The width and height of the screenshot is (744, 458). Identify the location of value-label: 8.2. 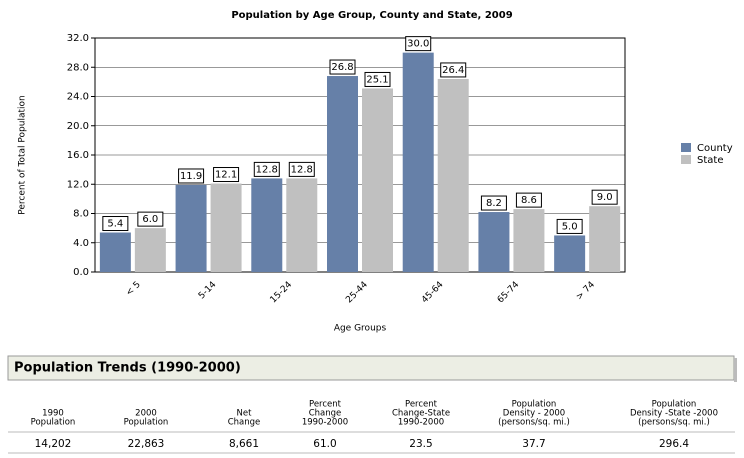
(494, 203).